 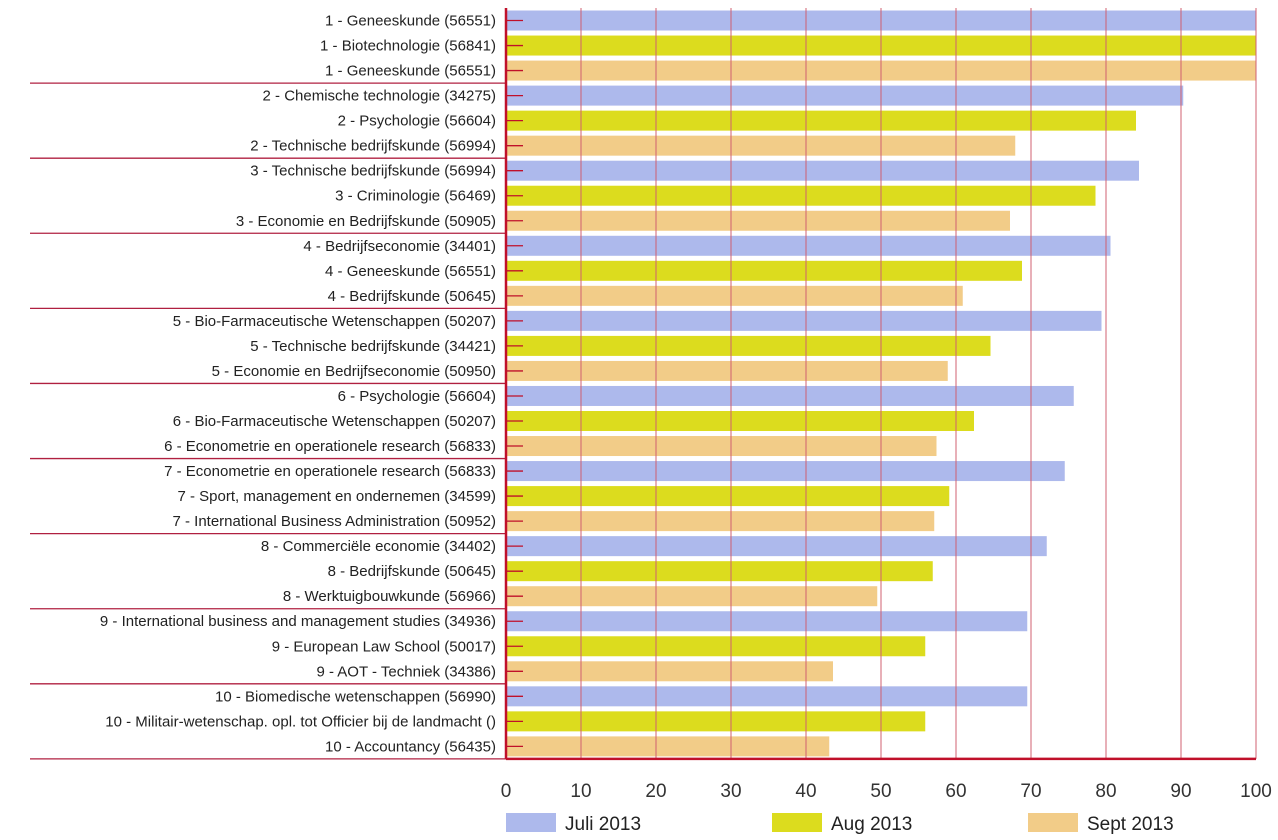 What do you see at coordinates (603, 824) in the screenshot?
I see `legend-label: Juli 2013` at bounding box center [603, 824].